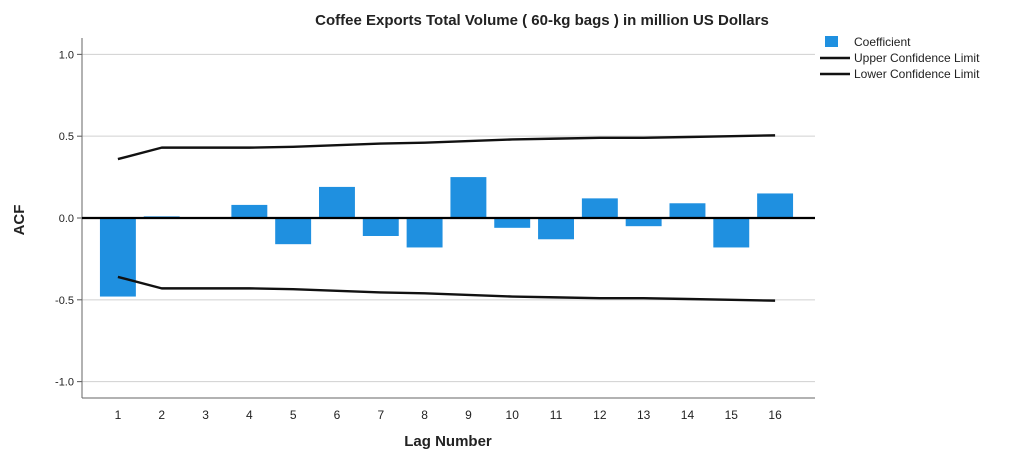 The image size is (1029, 457). Describe the element at coordinates (66, 137) in the screenshot. I see `y-tick-label: 0.5` at that location.